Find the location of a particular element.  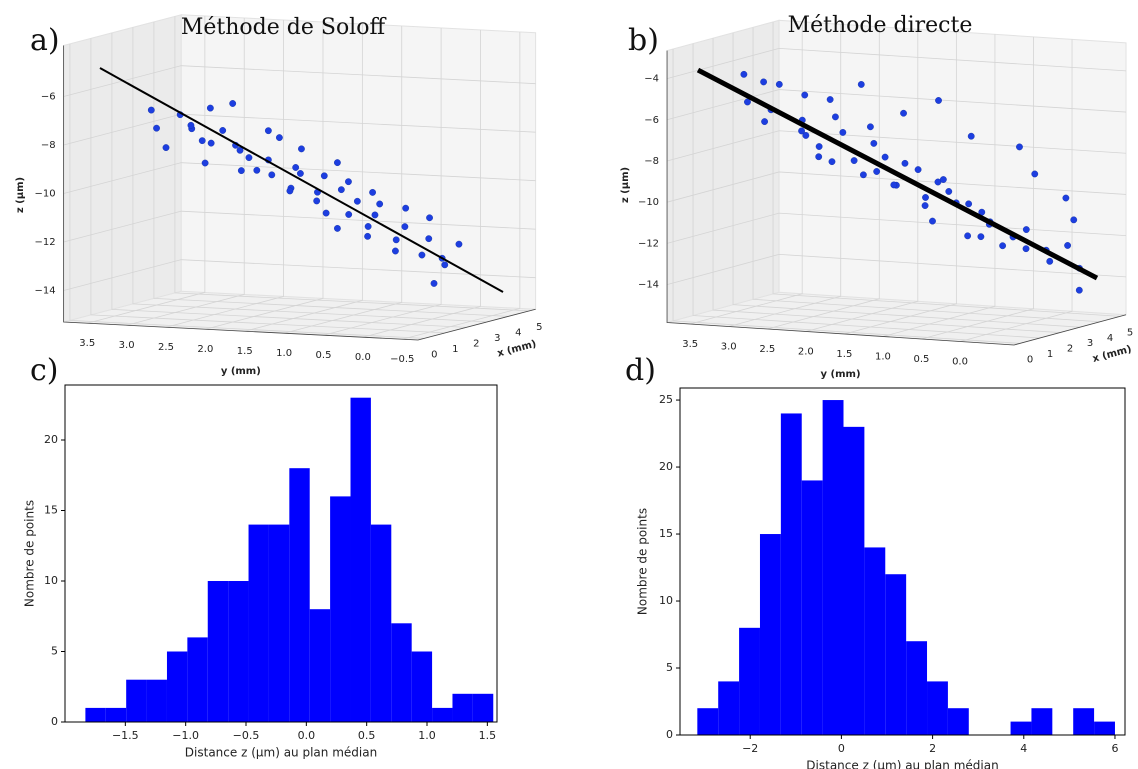

panel-label: b) is located at coordinates (643, 40).